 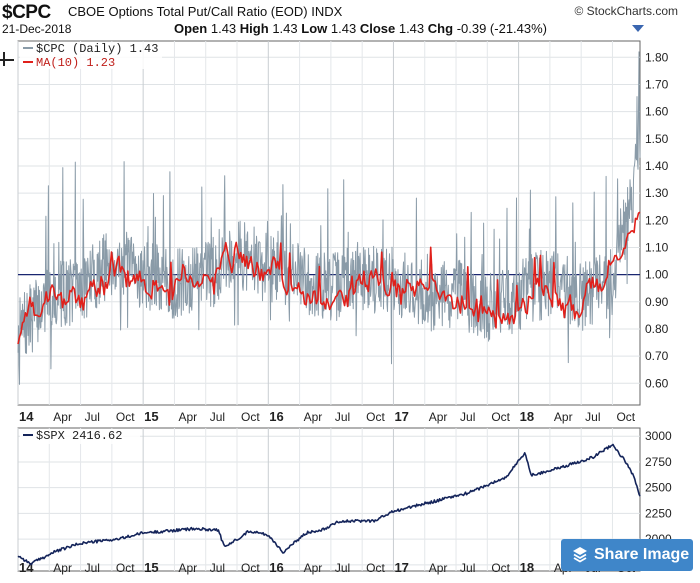 What do you see at coordinates (440, 28) in the screenshot?
I see `chg-label: Chg` at bounding box center [440, 28].